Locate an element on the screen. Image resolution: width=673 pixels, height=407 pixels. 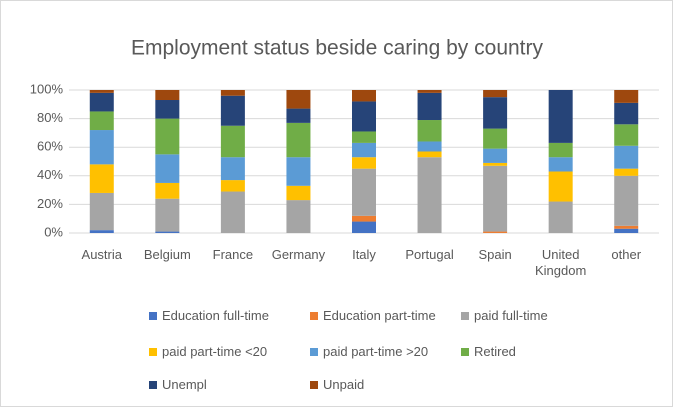
legend-item: Retired is located at coordinates (488, 352).